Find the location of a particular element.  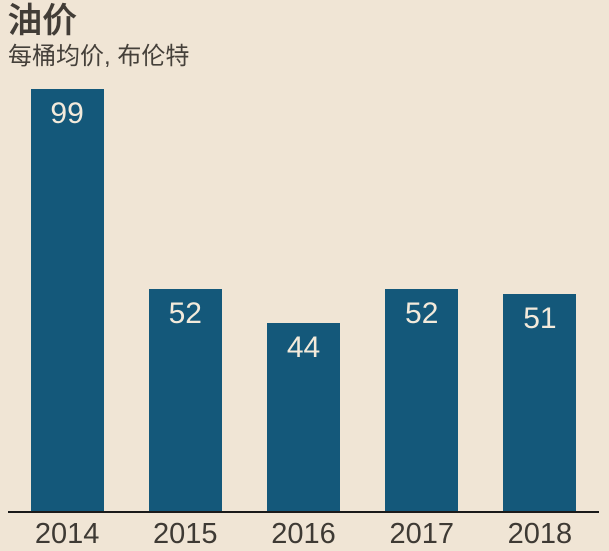

bar-value-label-2015: 52 is located at coordinates (185, 313).